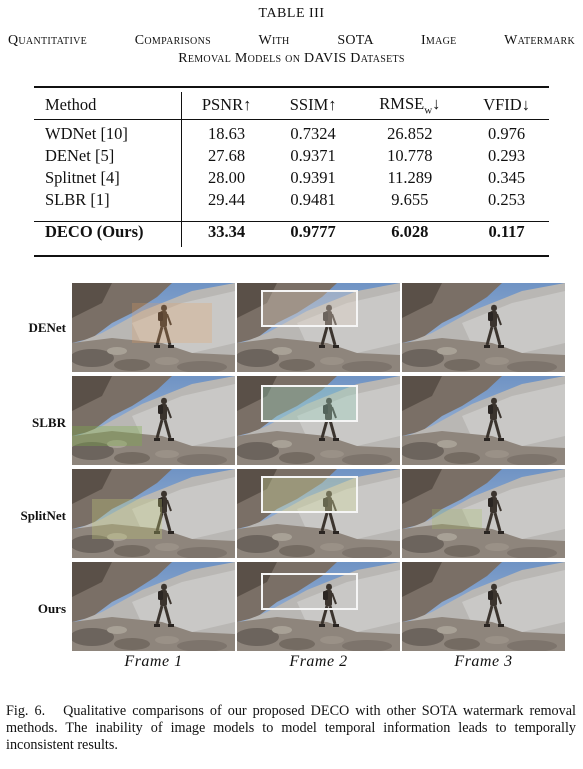 Image resolution: width=583 pixels, height=769 pixels. Describe the element at coordinates (313, 104) in the screenshot. I see `header-ssim: SSIM↑` at that location.